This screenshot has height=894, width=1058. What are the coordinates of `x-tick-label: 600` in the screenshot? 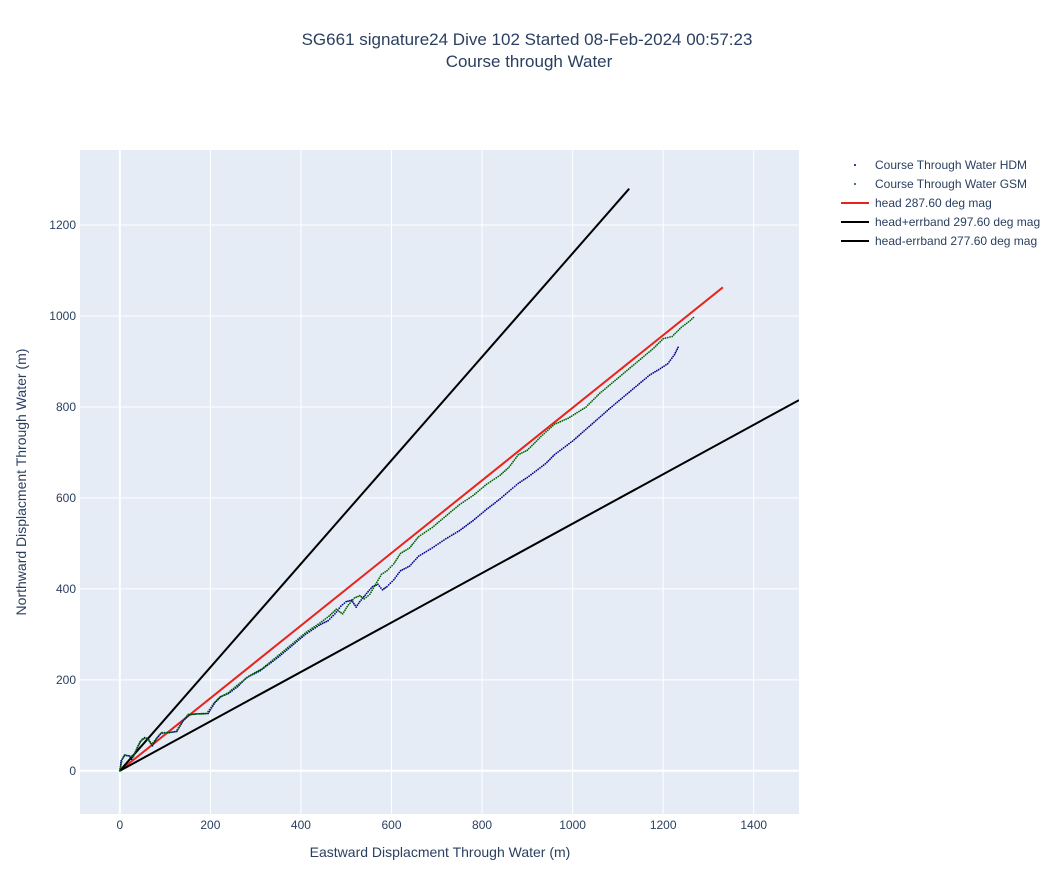 It's located at (391, 825).